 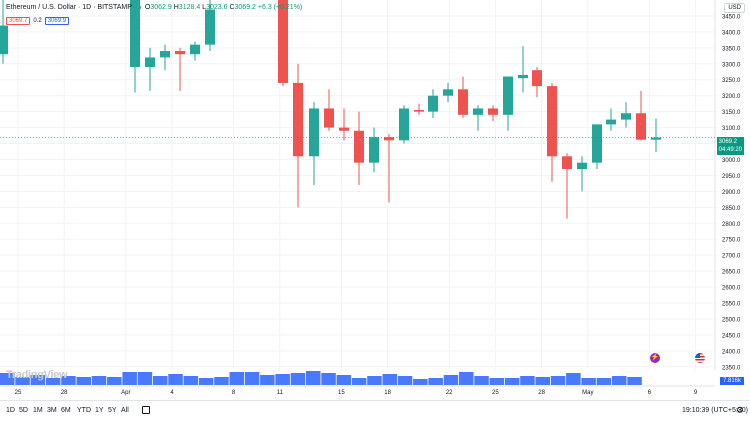 I want to click on x-tick-label: 8, so click(x=234, y=393).